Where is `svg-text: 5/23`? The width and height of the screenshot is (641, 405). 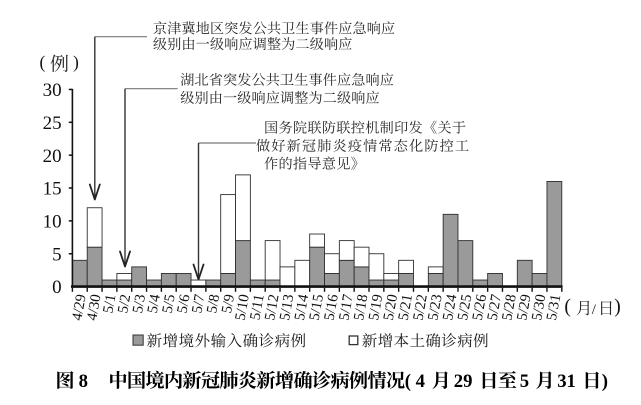 svg-text: 5/23 is located at coordinates (435, 307).